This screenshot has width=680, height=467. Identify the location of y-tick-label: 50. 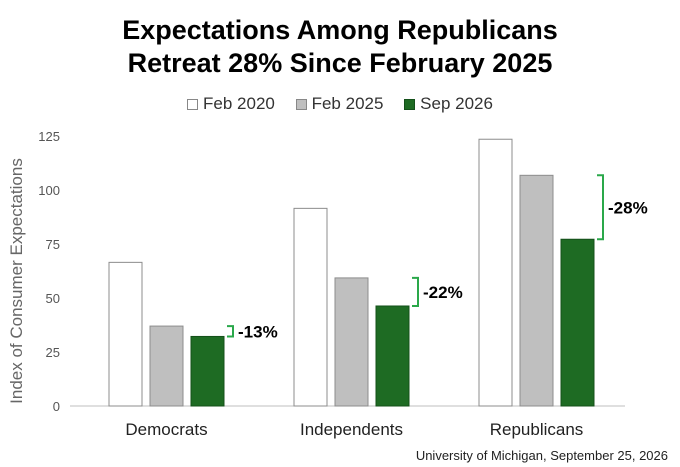
(53, 298).